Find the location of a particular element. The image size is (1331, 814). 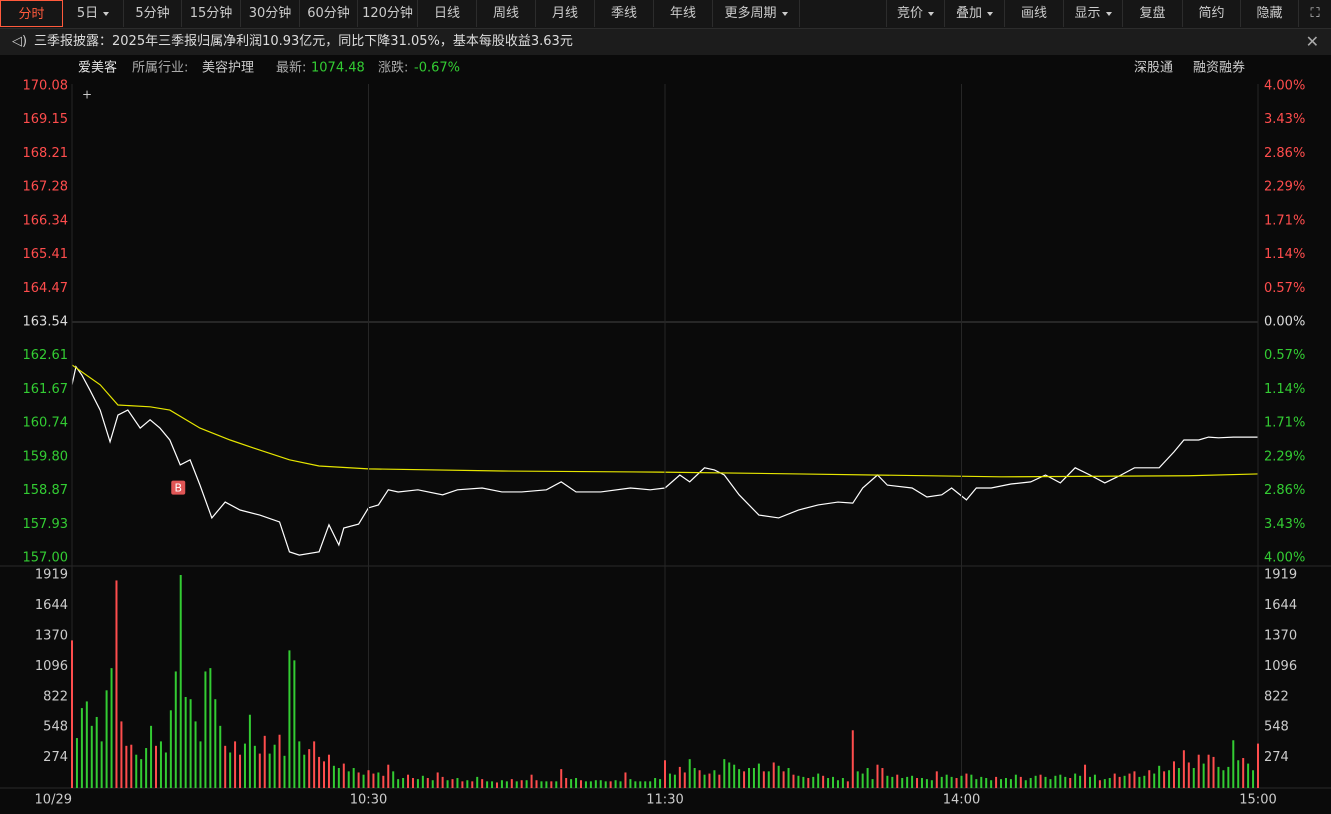

period-button: 30分钟 is located at coordinates (270, 13).